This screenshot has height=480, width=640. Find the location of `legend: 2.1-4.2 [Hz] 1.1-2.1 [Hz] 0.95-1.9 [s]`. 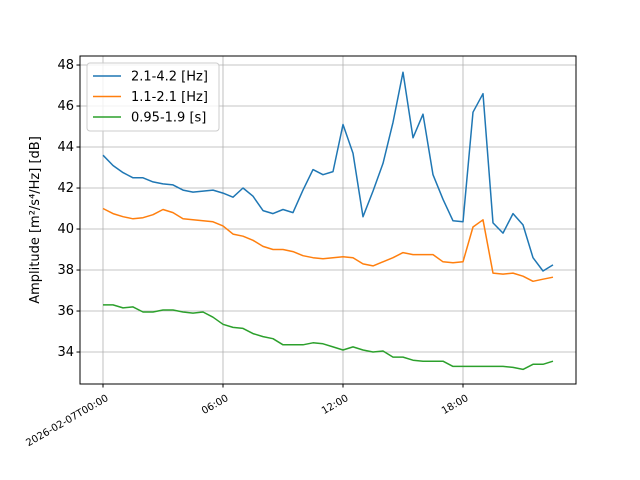

legend: 2.1-4.2 [Hz] 1.1-2.1 [Hz] 0.95-1.9 [s] is located at coordinates (153, 97).